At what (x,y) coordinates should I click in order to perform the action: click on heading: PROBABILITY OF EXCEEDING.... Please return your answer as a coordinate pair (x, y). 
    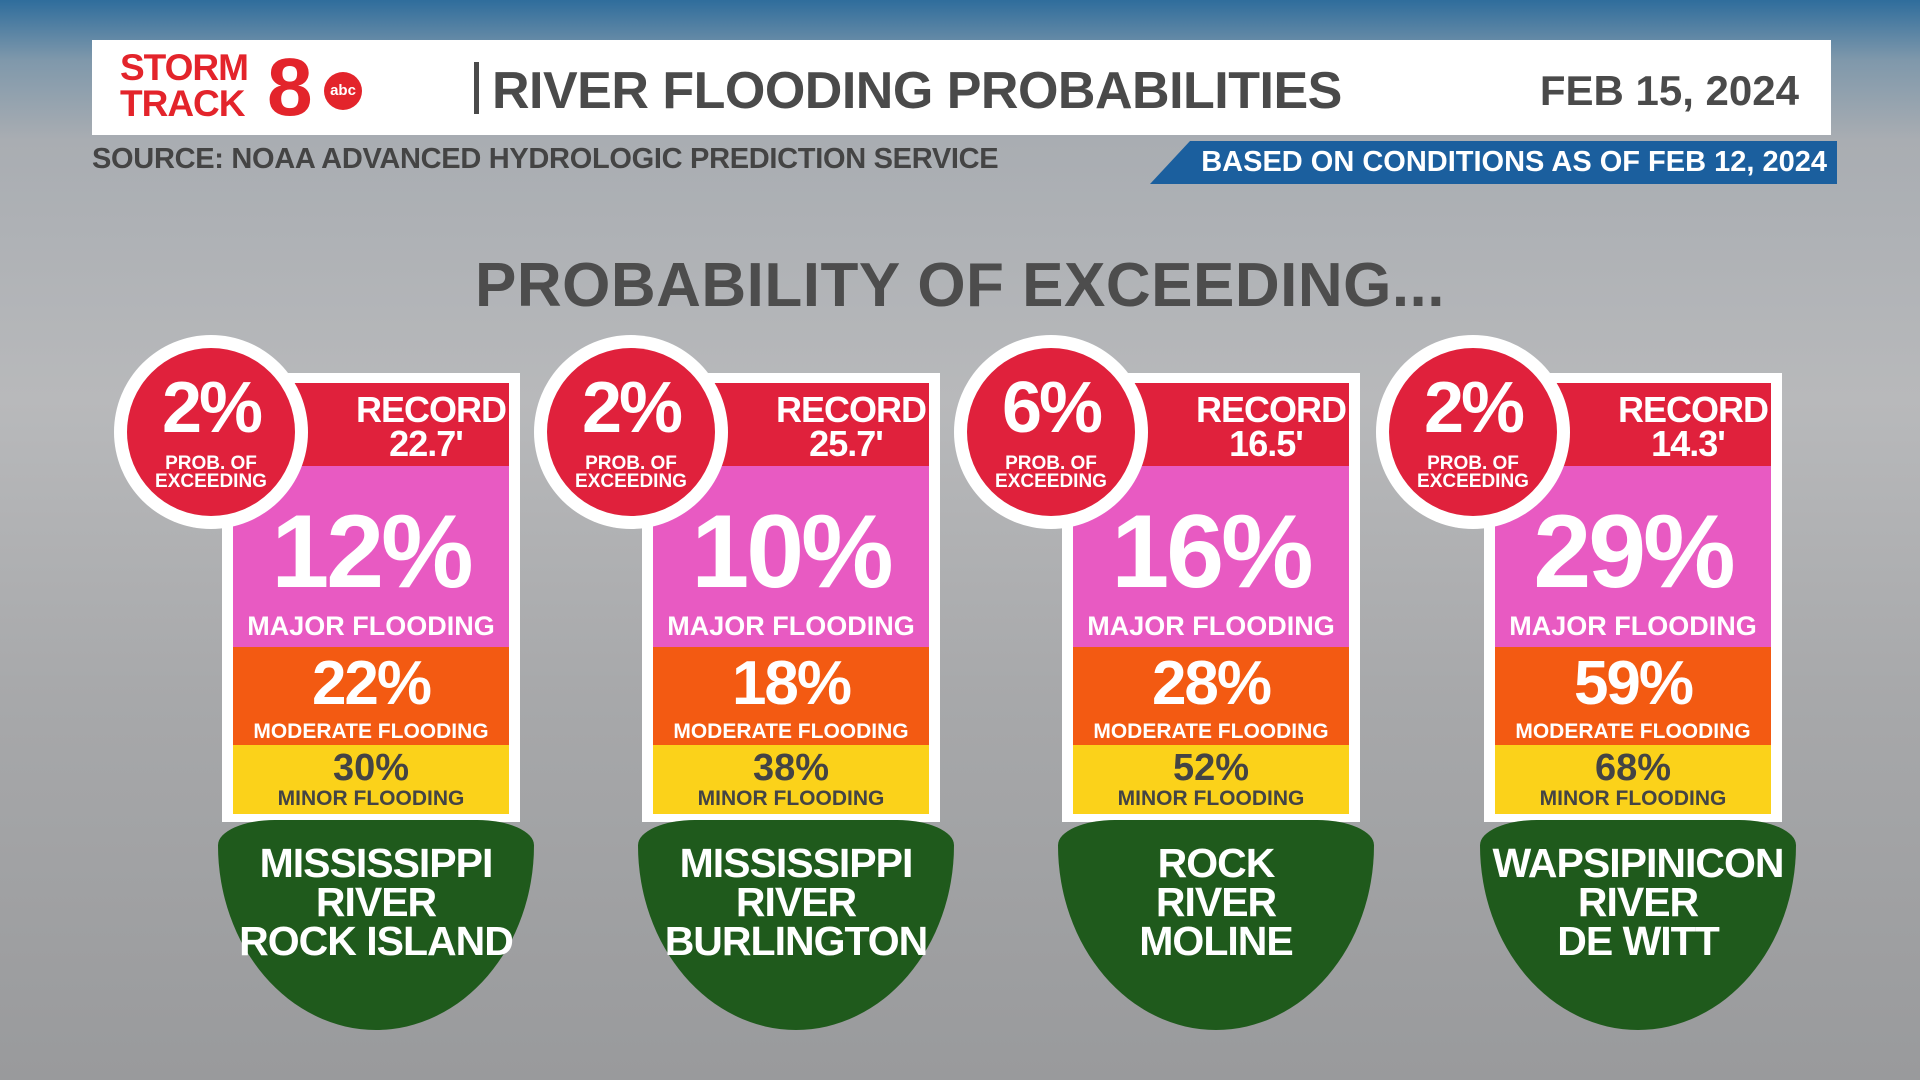
    Looking at the image, I should click on (960, 285).